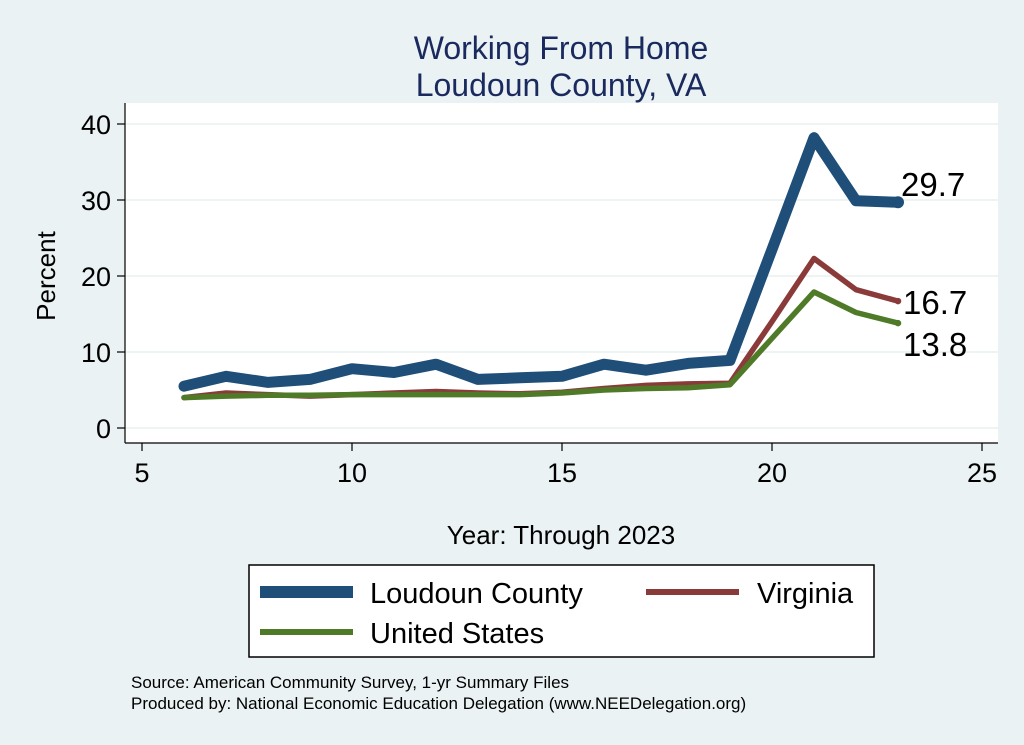  Describe the element at coordinates (561, 85) in the screenshot. I see `chart-title-line-2: Loudoun County, VA` at that location.